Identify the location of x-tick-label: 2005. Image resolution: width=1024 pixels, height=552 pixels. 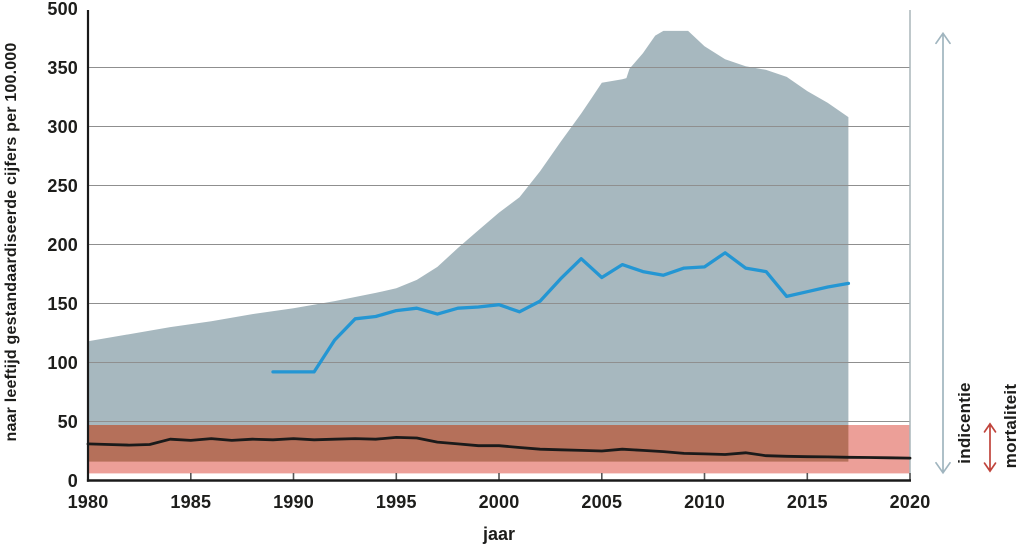
(602, 502).